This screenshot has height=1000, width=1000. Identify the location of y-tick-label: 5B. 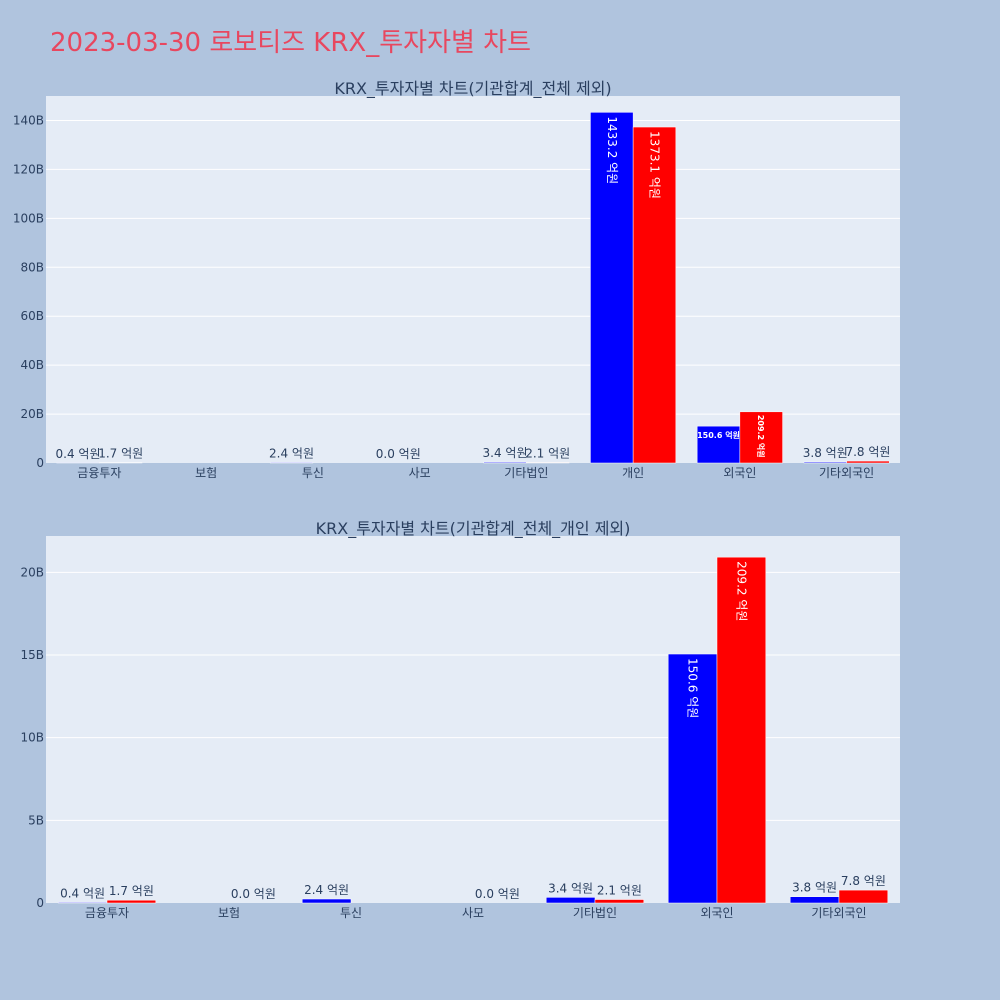
(36, 820).